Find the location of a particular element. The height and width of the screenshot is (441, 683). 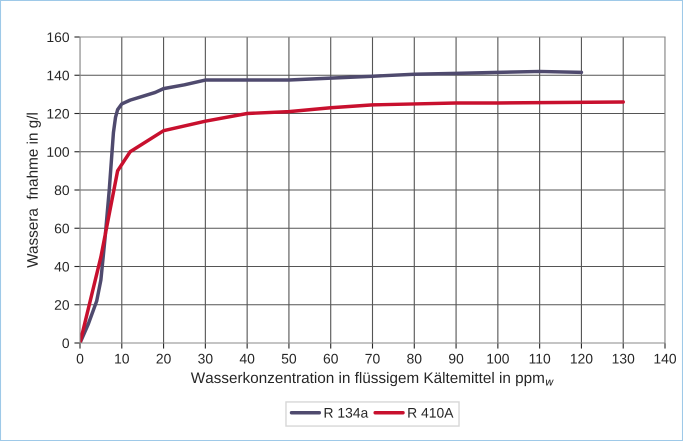

x-axis-title: Wasserkonzentration in flüssigem Kältemittel in ppm$_{w}$ is located at coordinates (372, 379).